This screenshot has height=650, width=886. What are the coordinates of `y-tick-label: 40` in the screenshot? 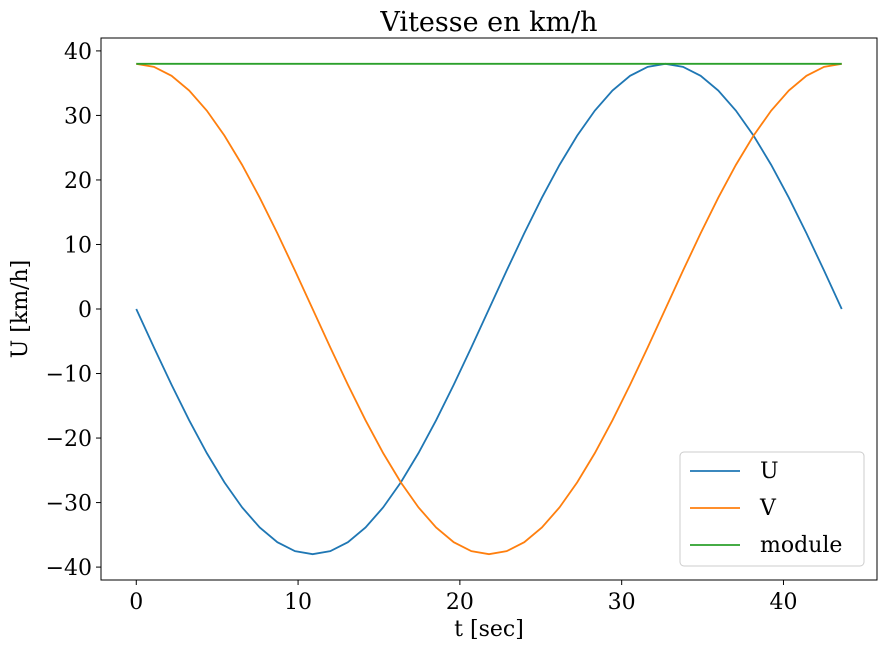 It's located at (78, 52).